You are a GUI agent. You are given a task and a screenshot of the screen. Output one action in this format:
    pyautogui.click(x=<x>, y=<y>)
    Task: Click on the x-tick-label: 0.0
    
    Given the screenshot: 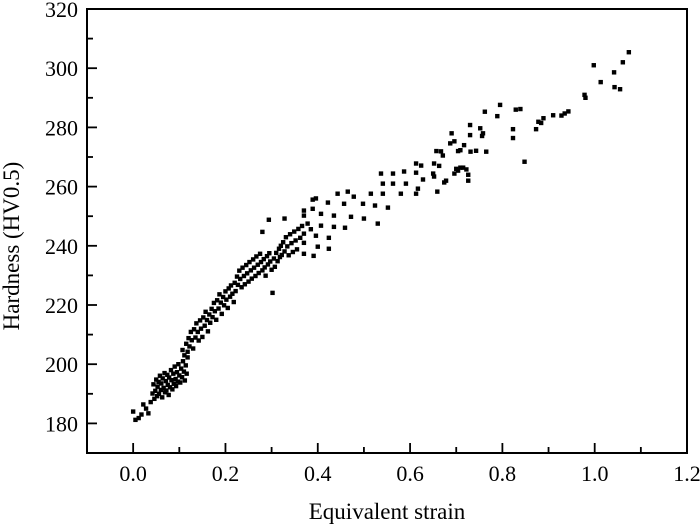 What is the action you would take?
    pyautogui.click(x=133, y=473)
    